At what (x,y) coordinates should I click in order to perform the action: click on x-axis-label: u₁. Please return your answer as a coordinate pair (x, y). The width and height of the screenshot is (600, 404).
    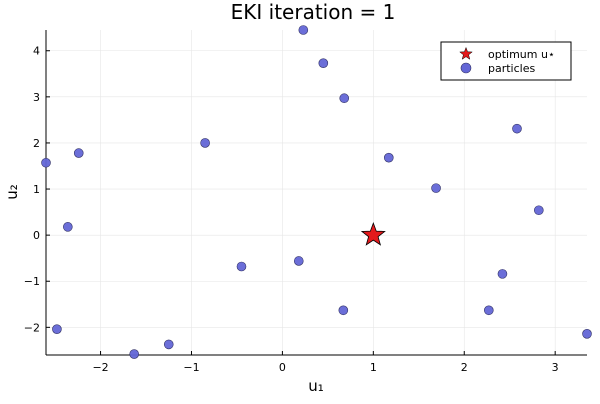
    Looking at the image, I should click on (316, 386).